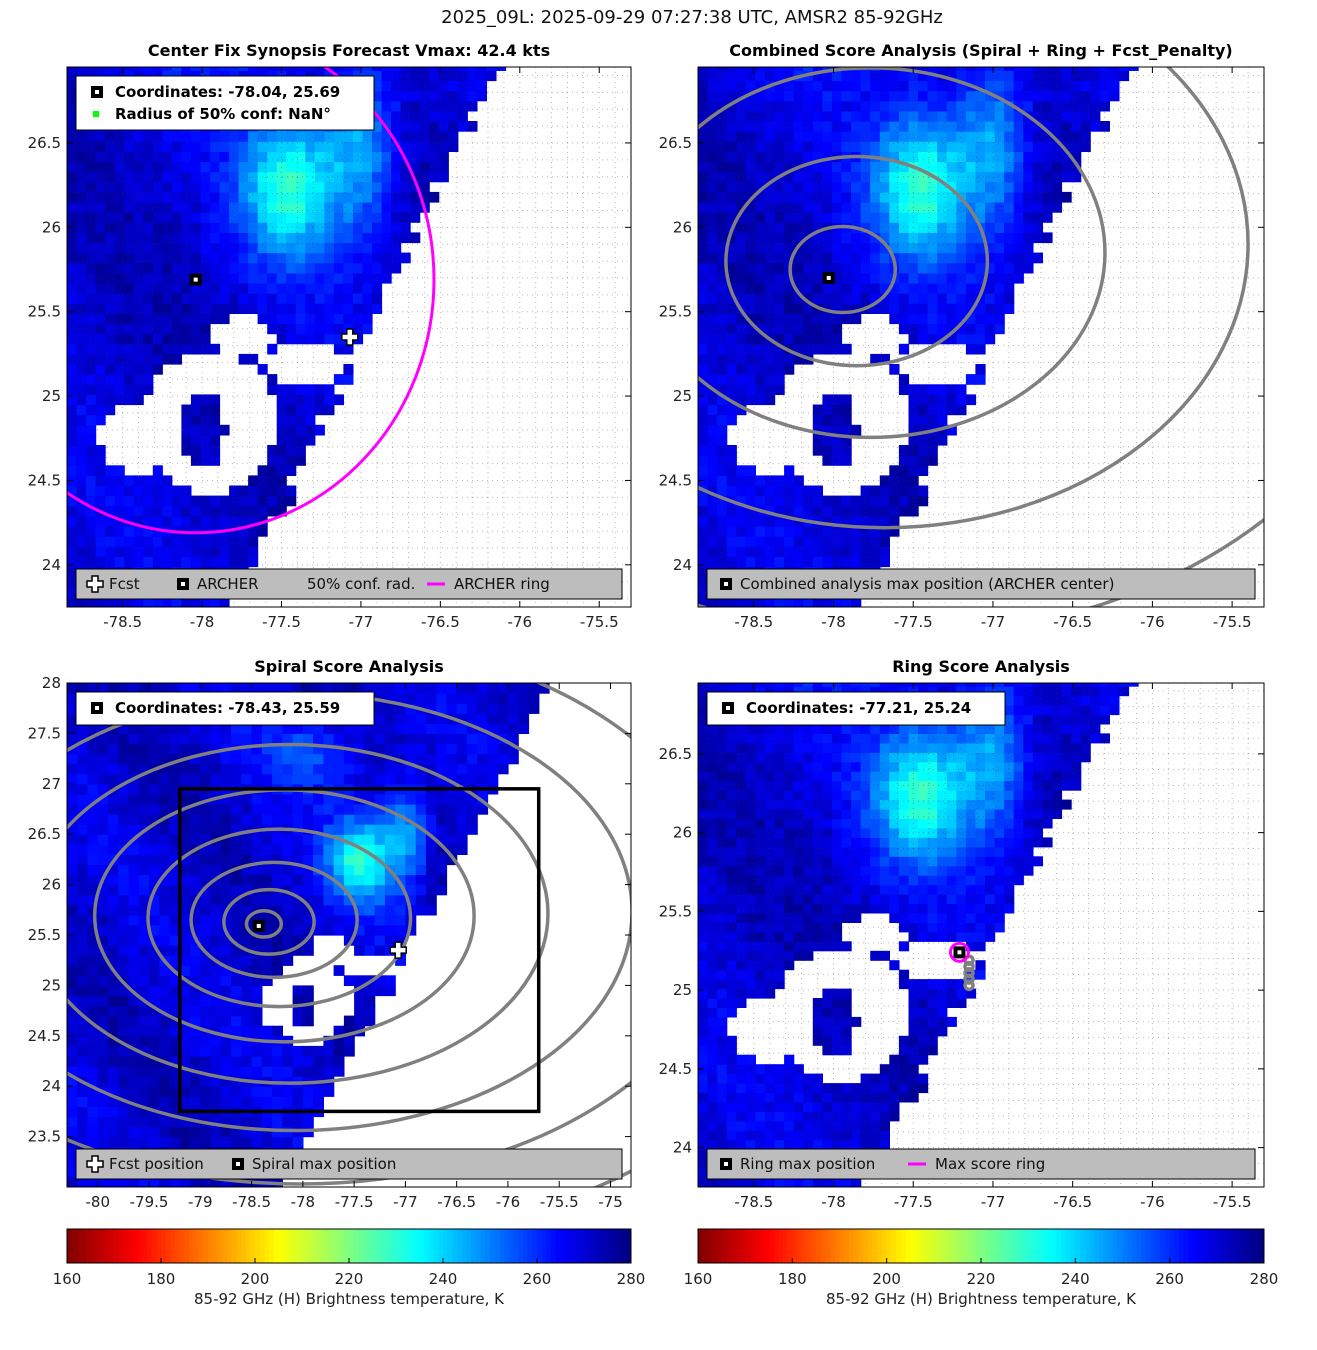 The image size is (1317, 1350). I want to click on legend-label: Fcst position, so click(156, 1164).